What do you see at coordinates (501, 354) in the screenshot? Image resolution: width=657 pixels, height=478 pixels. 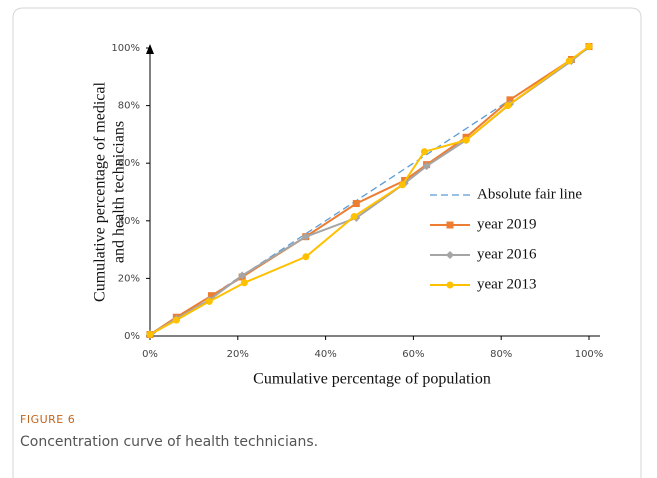 I see `x-tick-label: 80%` at bounding box center [501, 354].